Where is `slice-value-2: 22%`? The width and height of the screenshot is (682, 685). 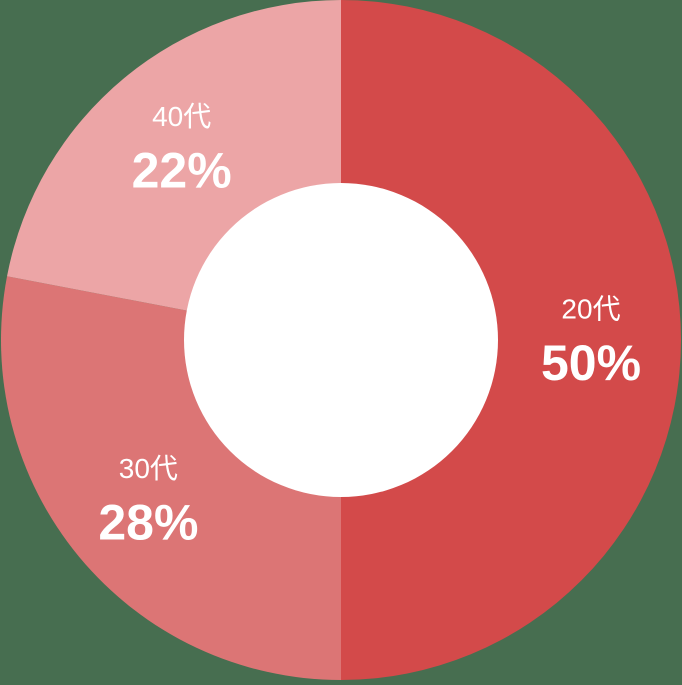
slice-value-2: 22% is located at coordinates (182, 170).